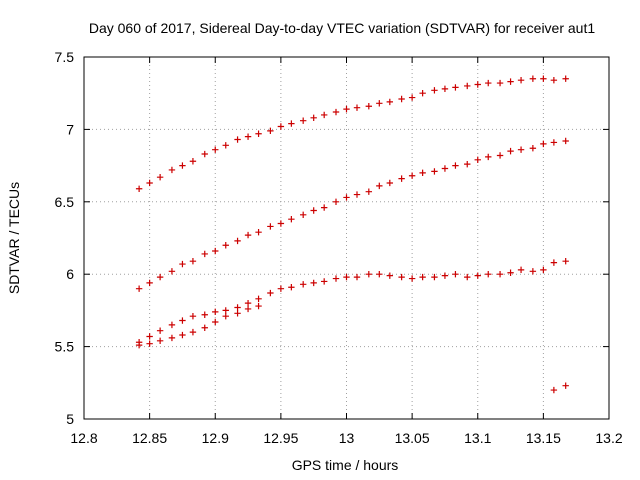 This screenshot has height=480, width=640. What do you see at coordinates (608, 438) in the screenshot?
I see `x-tick-label: 13.2` at bounding box center [608, 438].